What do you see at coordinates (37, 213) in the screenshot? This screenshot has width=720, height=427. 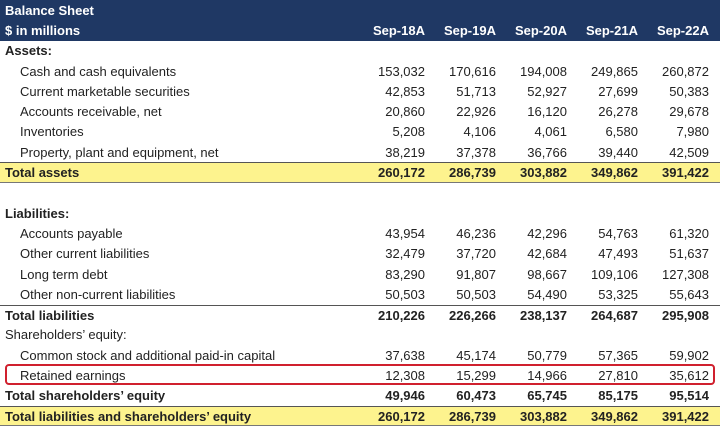 I see `row-label: Liabilities:` at bounding box center [37, 213].